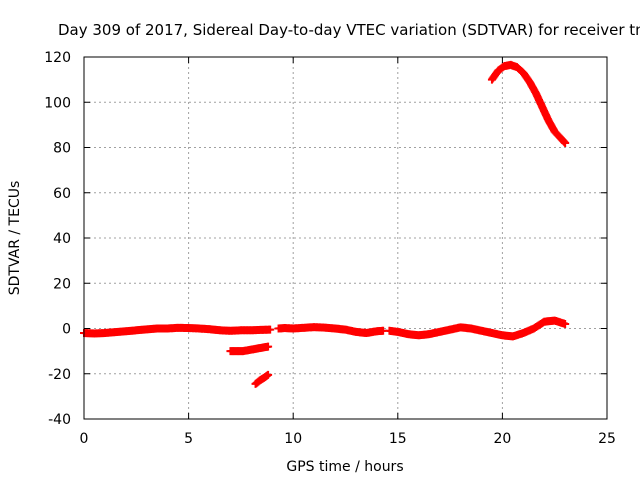  Describe the element at coordinates (59, 420) in the screenshot. I see `y-tick-label: -40` at that location.